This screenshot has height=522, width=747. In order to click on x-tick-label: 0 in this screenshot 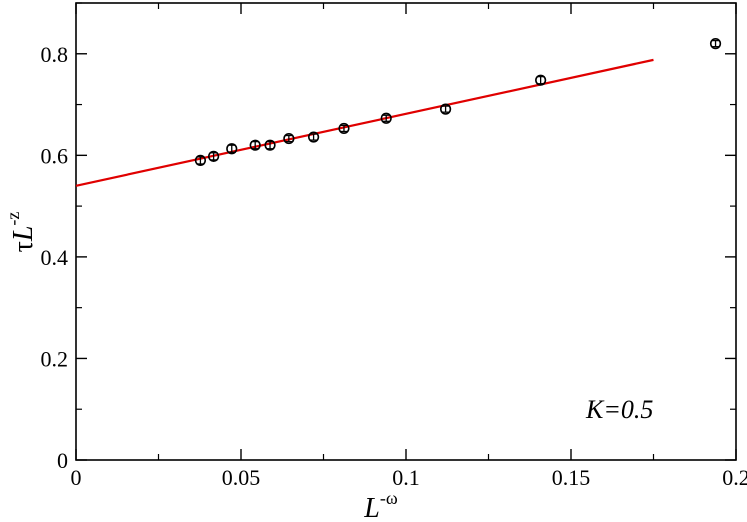, I will do `click(76, 477)`.